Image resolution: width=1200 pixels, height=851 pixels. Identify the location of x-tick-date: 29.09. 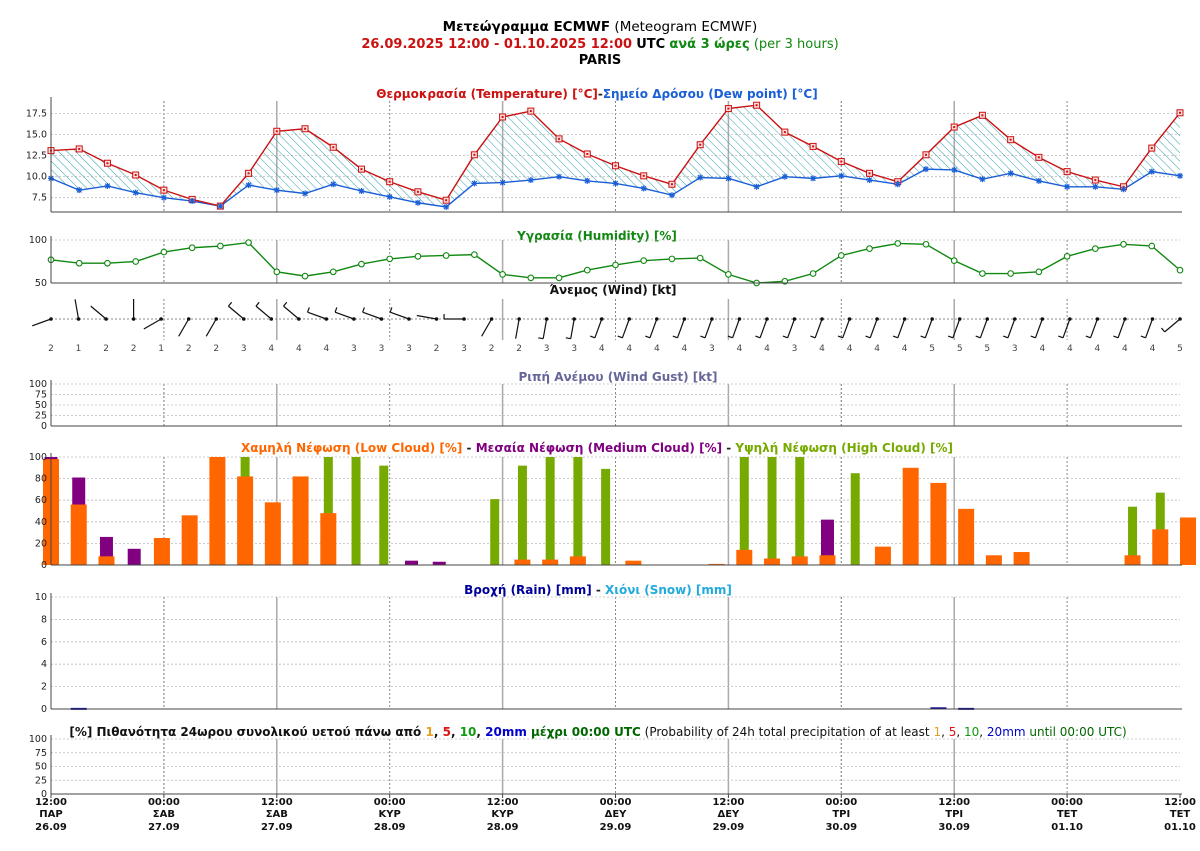
(616, 827).